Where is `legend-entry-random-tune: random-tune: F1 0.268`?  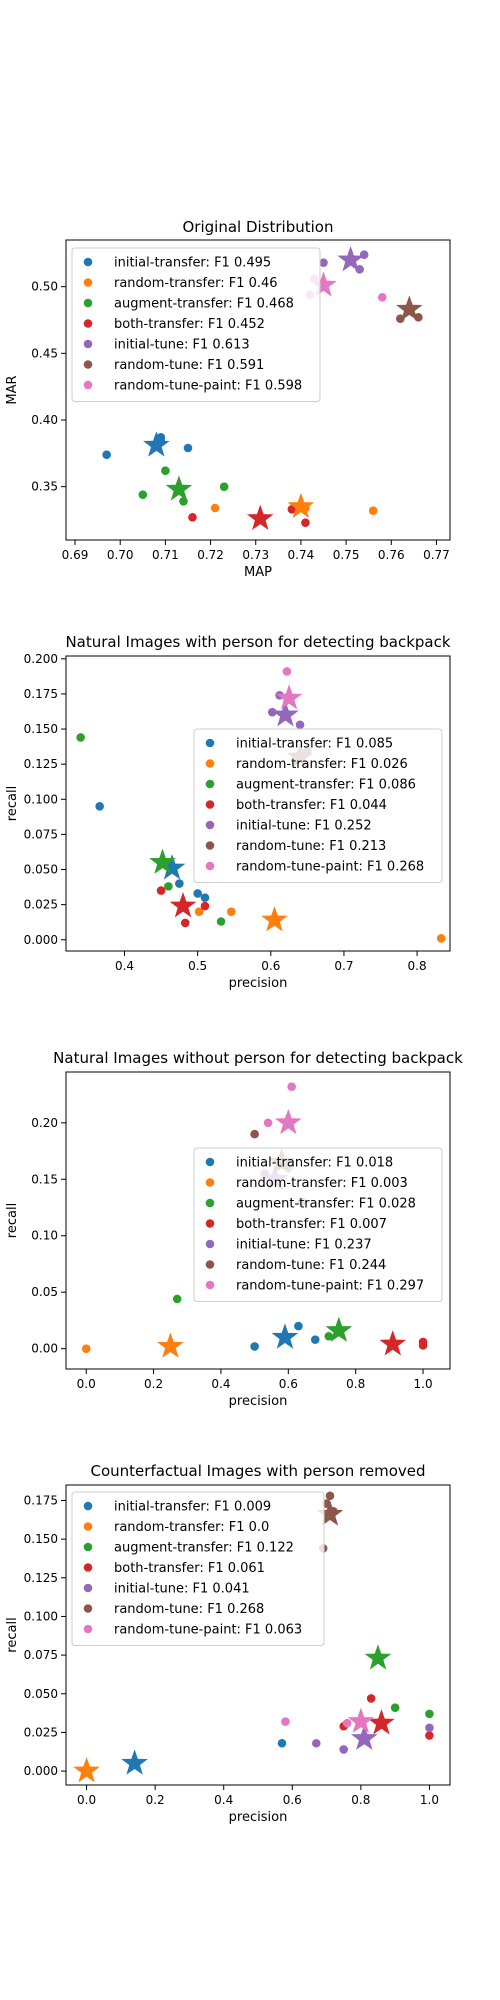
legend-entry-random-tune: random-tune: F1 0.268 is located at coordinates (189, 1609).